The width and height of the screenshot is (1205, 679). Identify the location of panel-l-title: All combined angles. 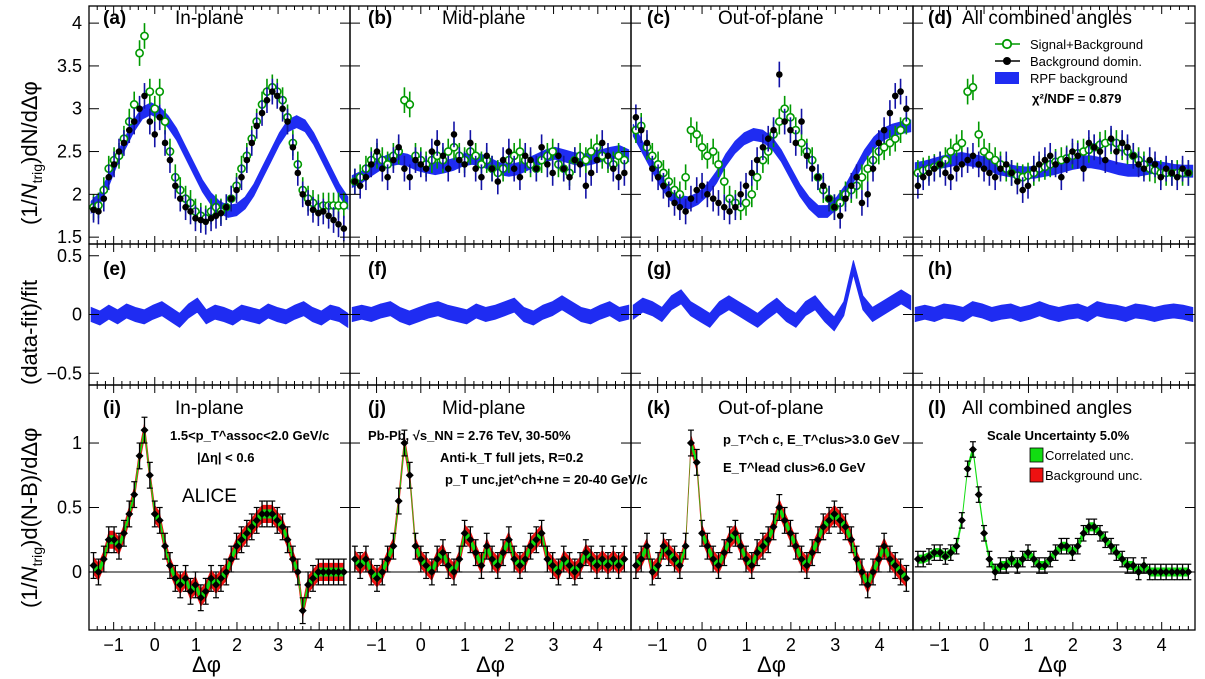
(1047, 408).